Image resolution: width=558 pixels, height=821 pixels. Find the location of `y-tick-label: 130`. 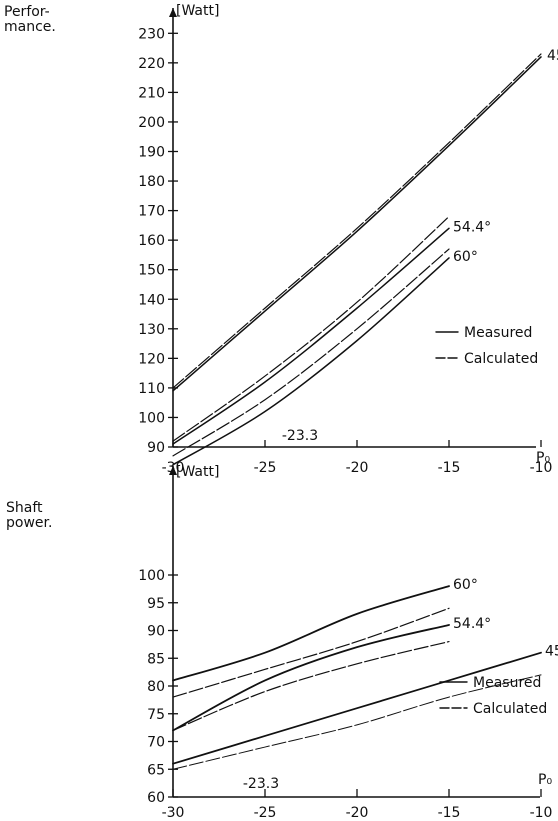

y-tick-label: 130 is located at coordinates (151, 330).